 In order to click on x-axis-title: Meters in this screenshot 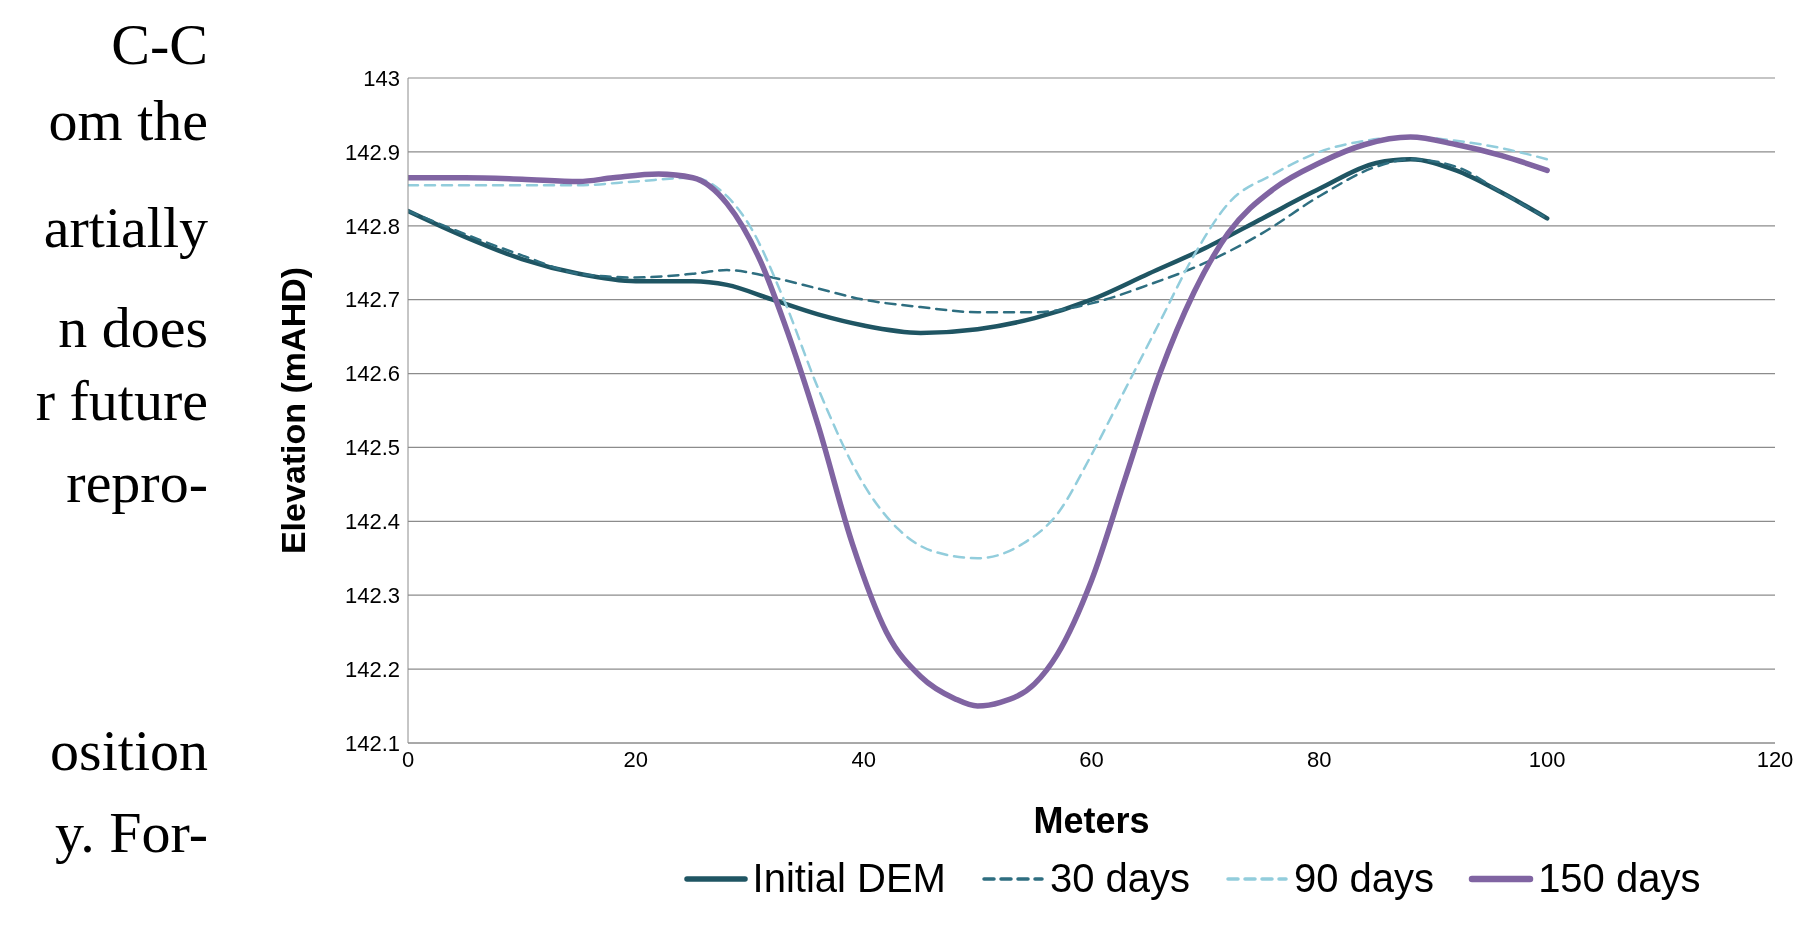, I will do `click(1091, 820)`.